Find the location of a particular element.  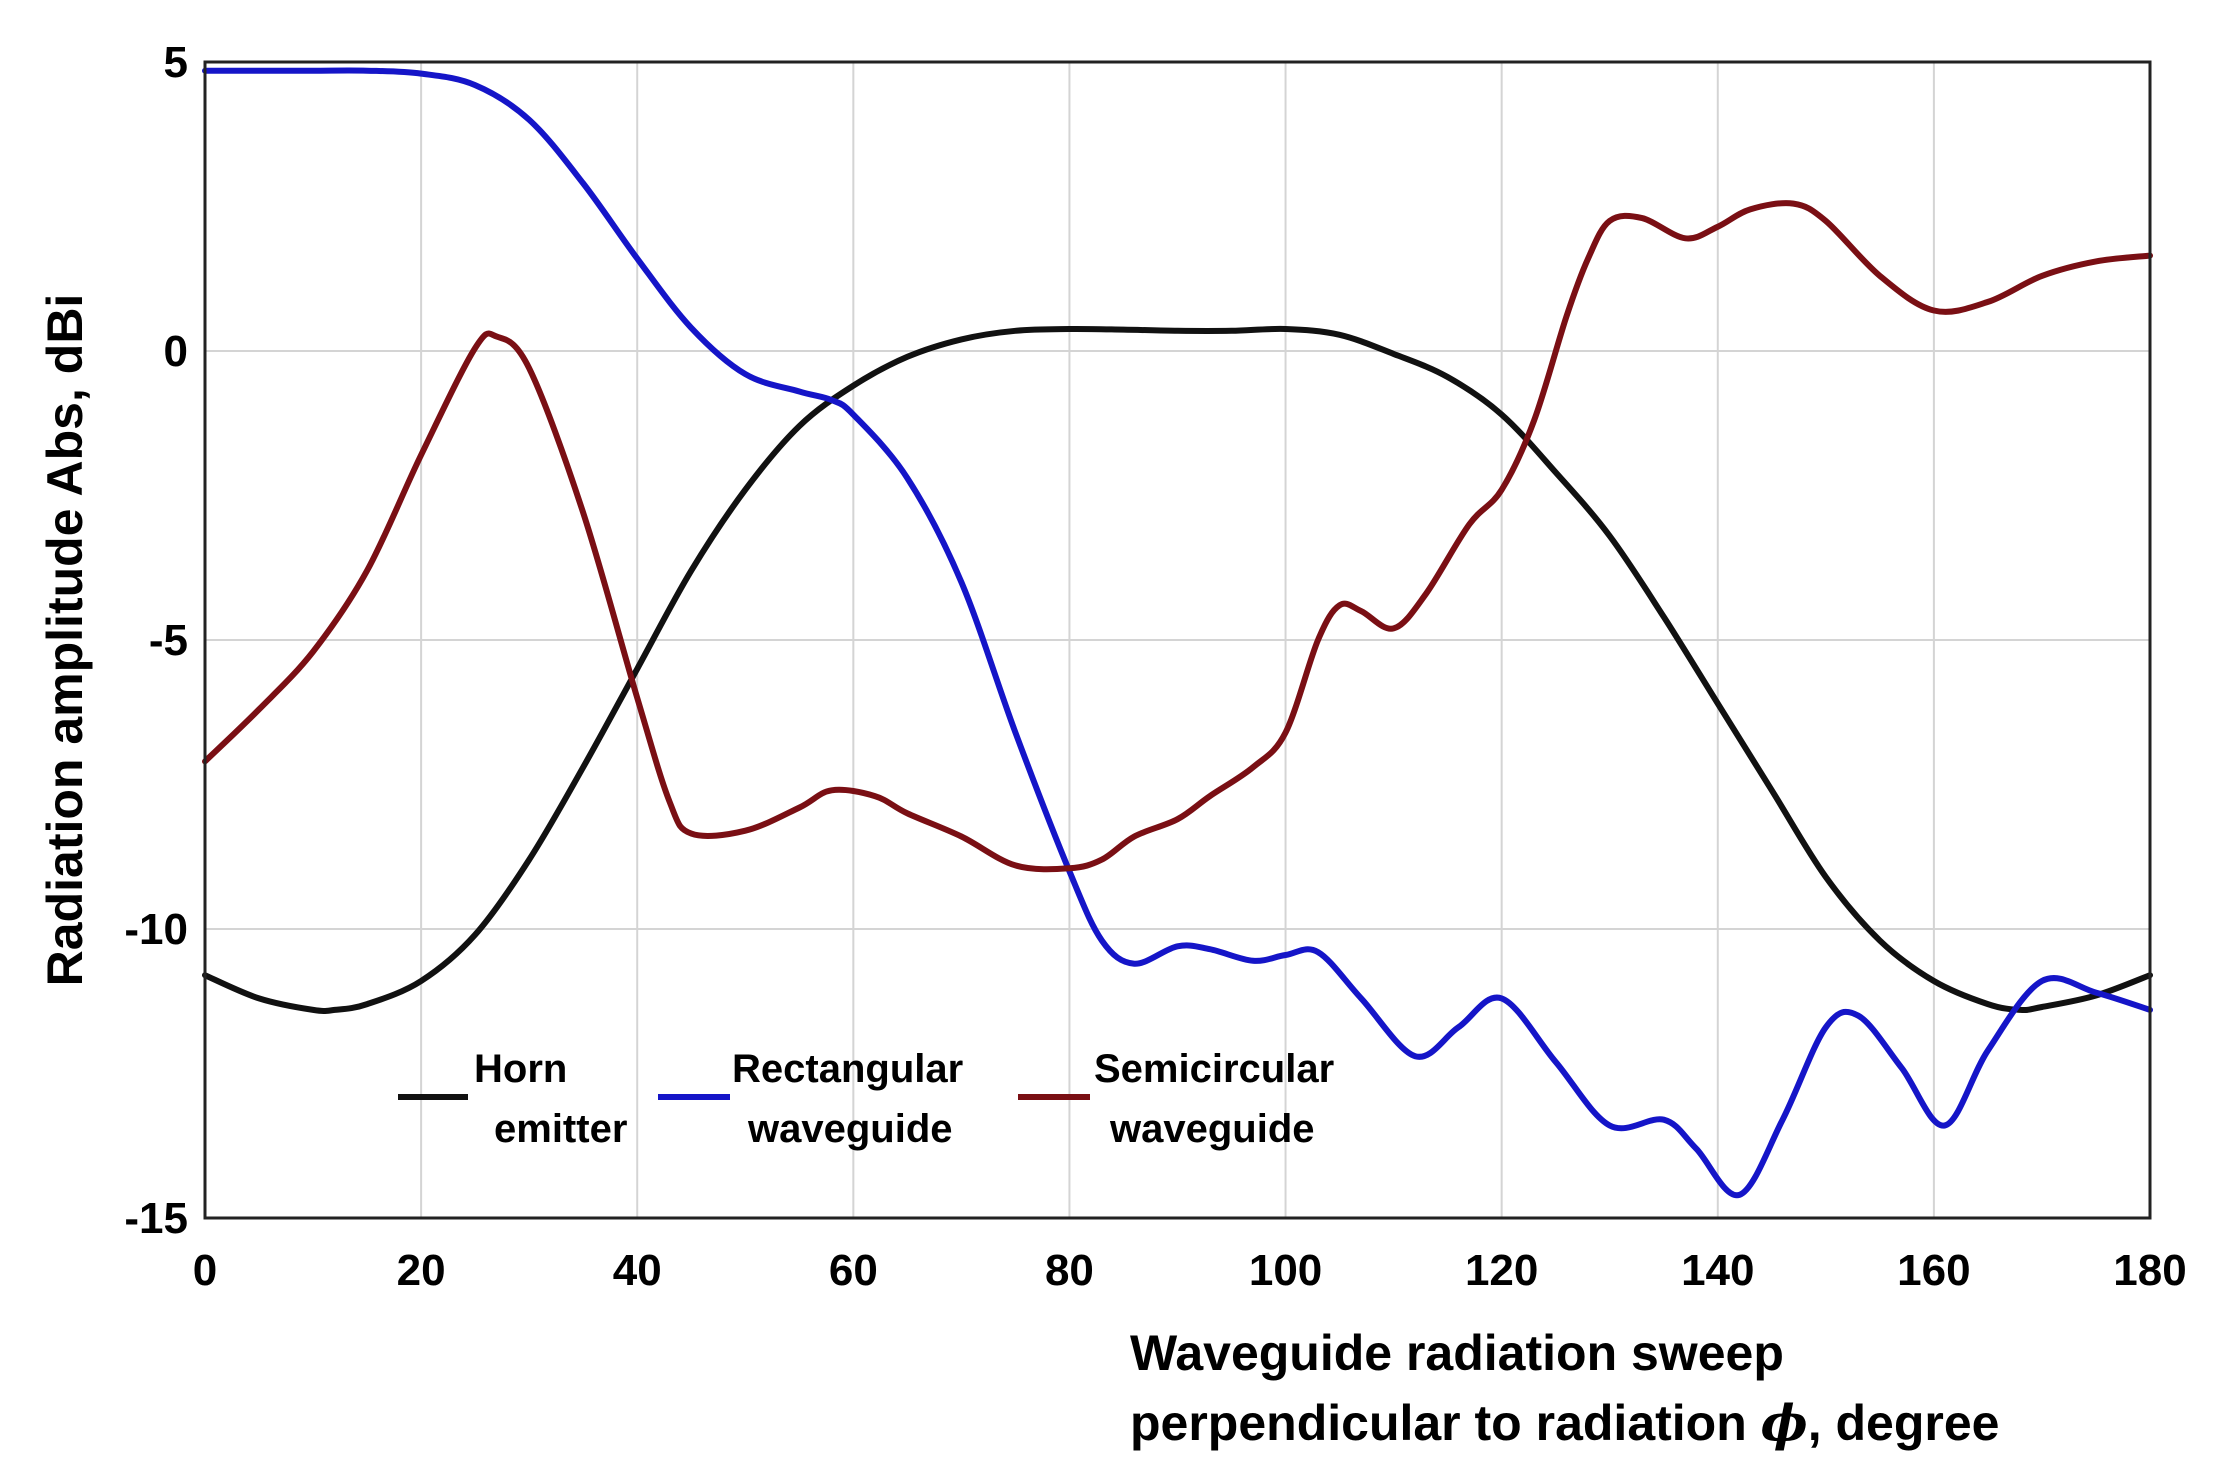

legend-label-semi-line2: waveguide is located at coordinates (1212, 1129).